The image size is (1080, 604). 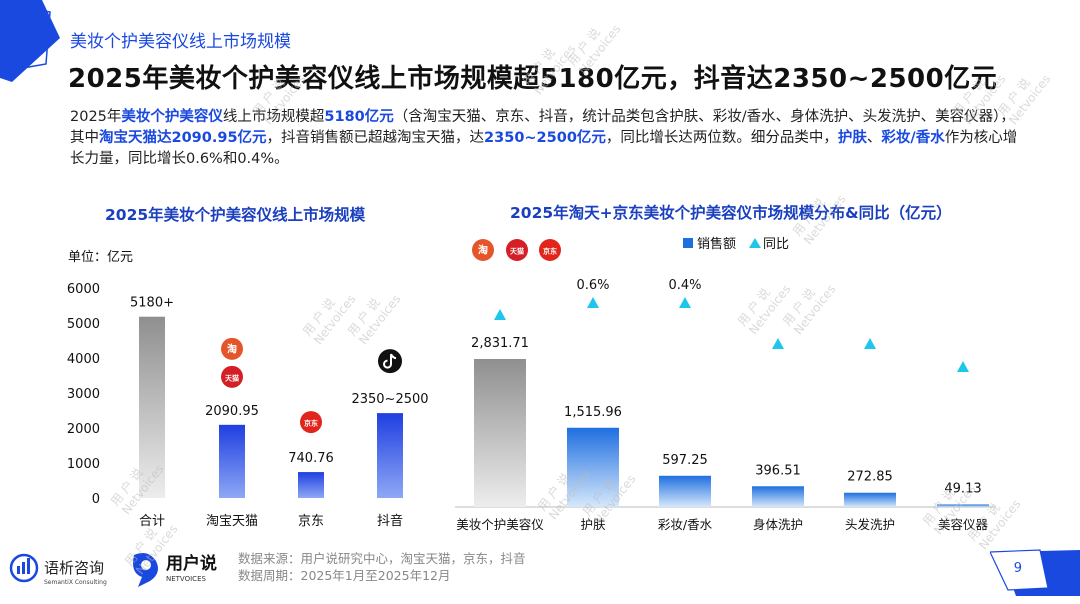 I want to click on data-label: 396.51, so click(x=778, y=470).